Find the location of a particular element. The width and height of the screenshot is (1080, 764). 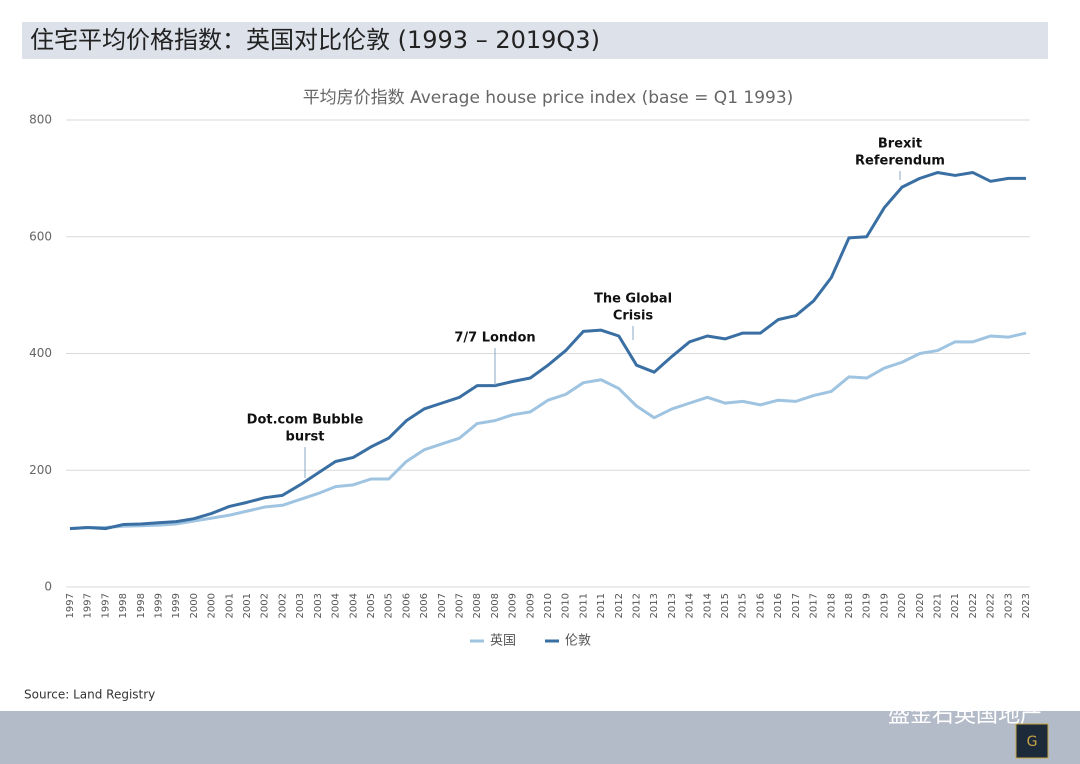

header-title: 住宅平均价格指数：英国对比伦敦 (1993 – 2019Q3) is located at coordinates (315, 40).